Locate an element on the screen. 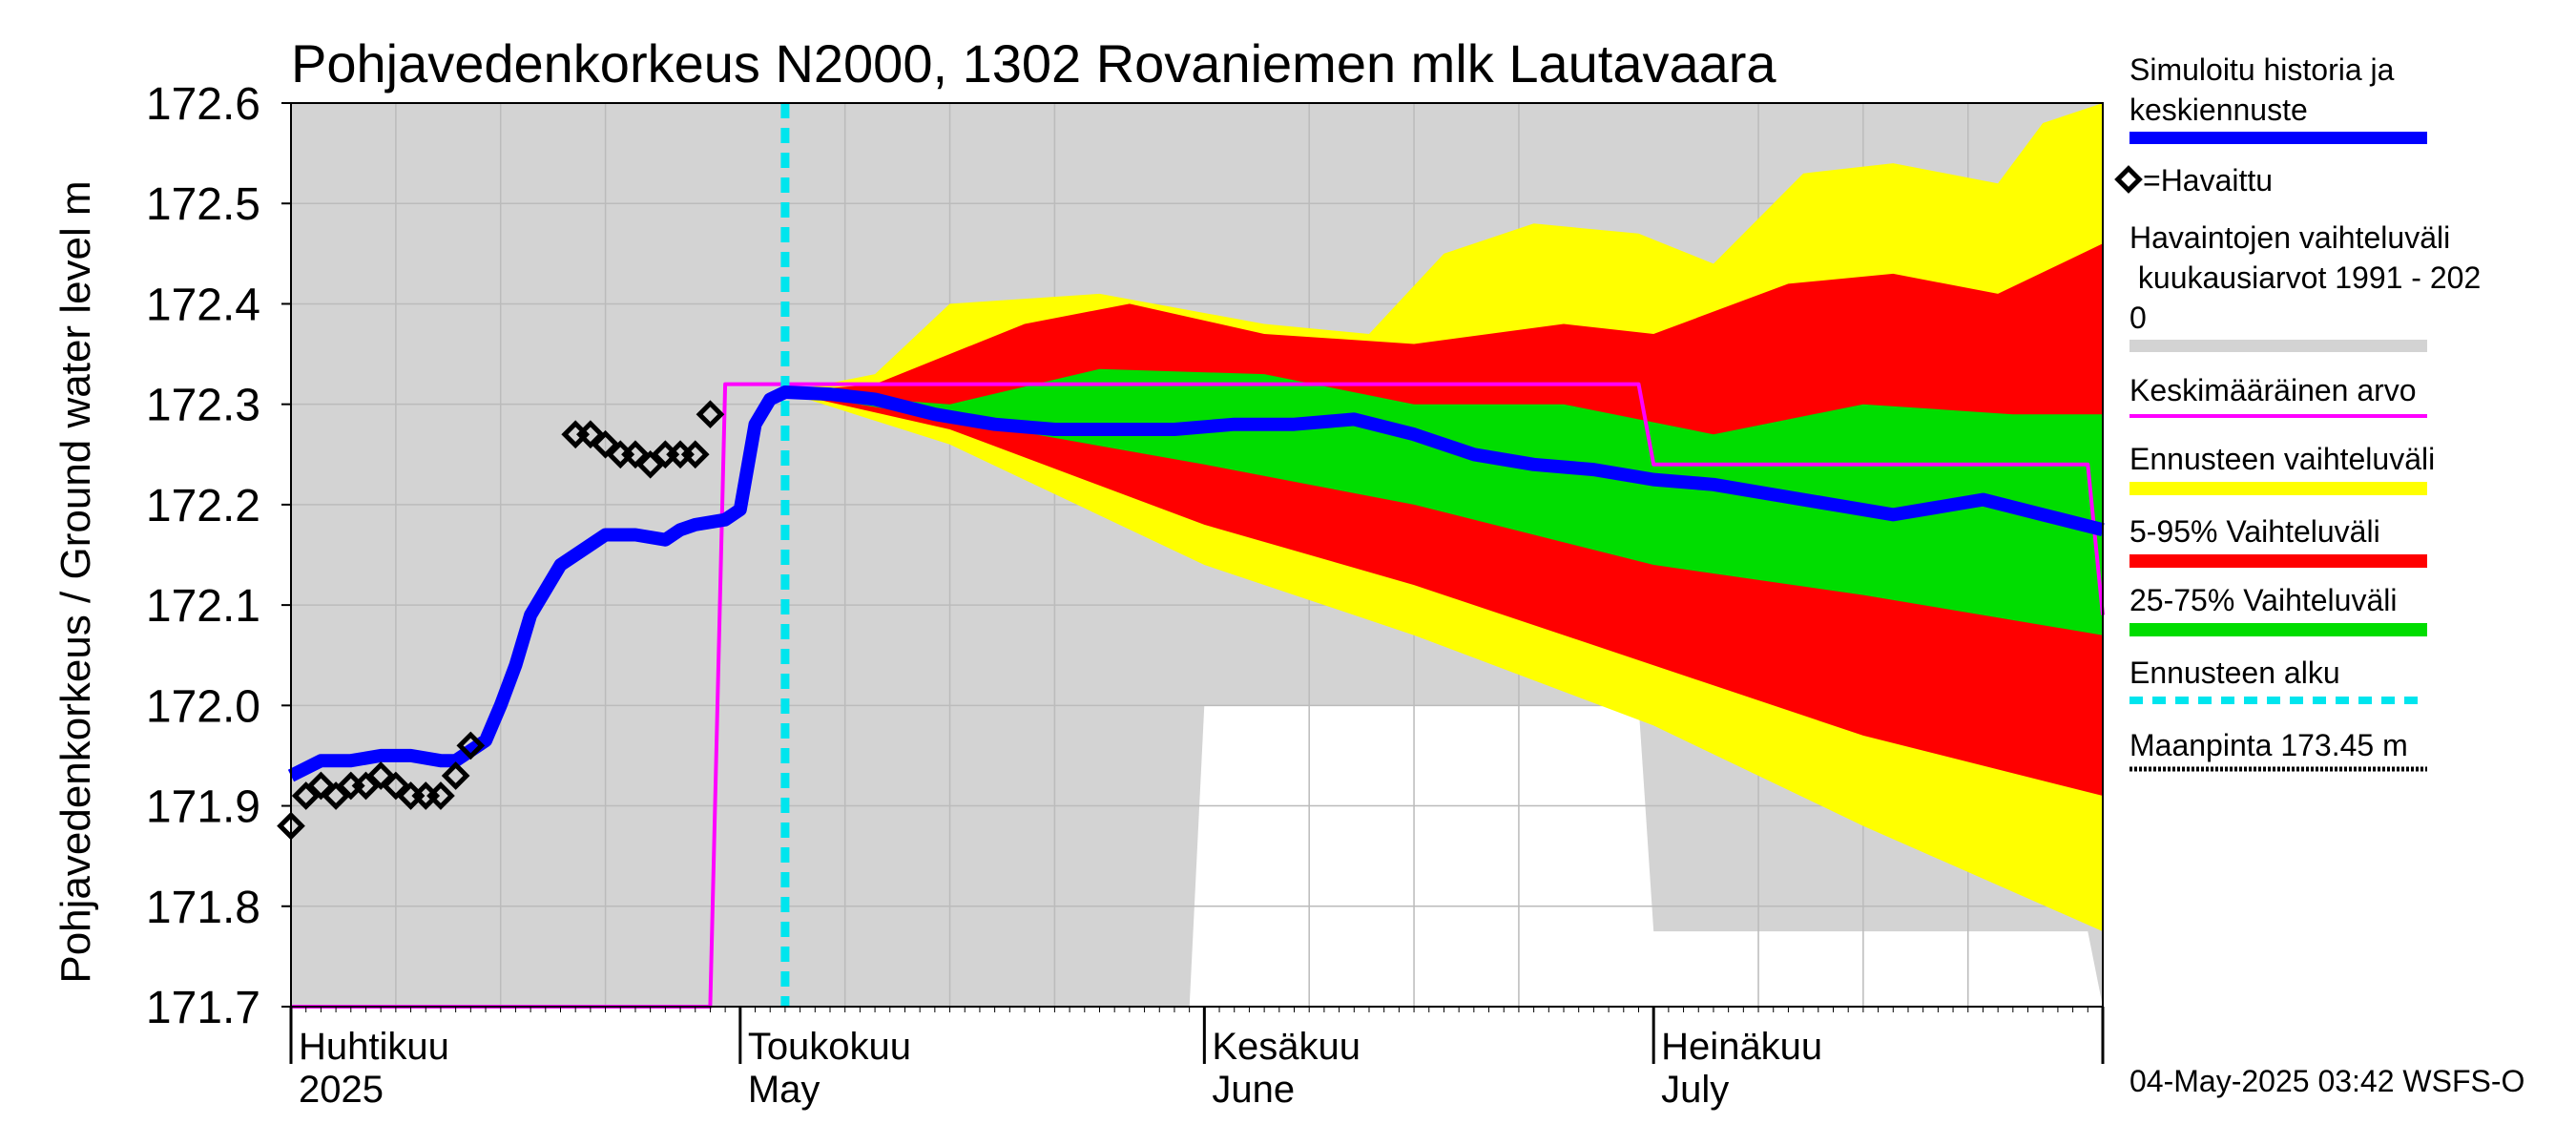 The width and height of the screenshot is (2576, 1145). y-tick-label: 172.1 is located at coordinates (203, 607).